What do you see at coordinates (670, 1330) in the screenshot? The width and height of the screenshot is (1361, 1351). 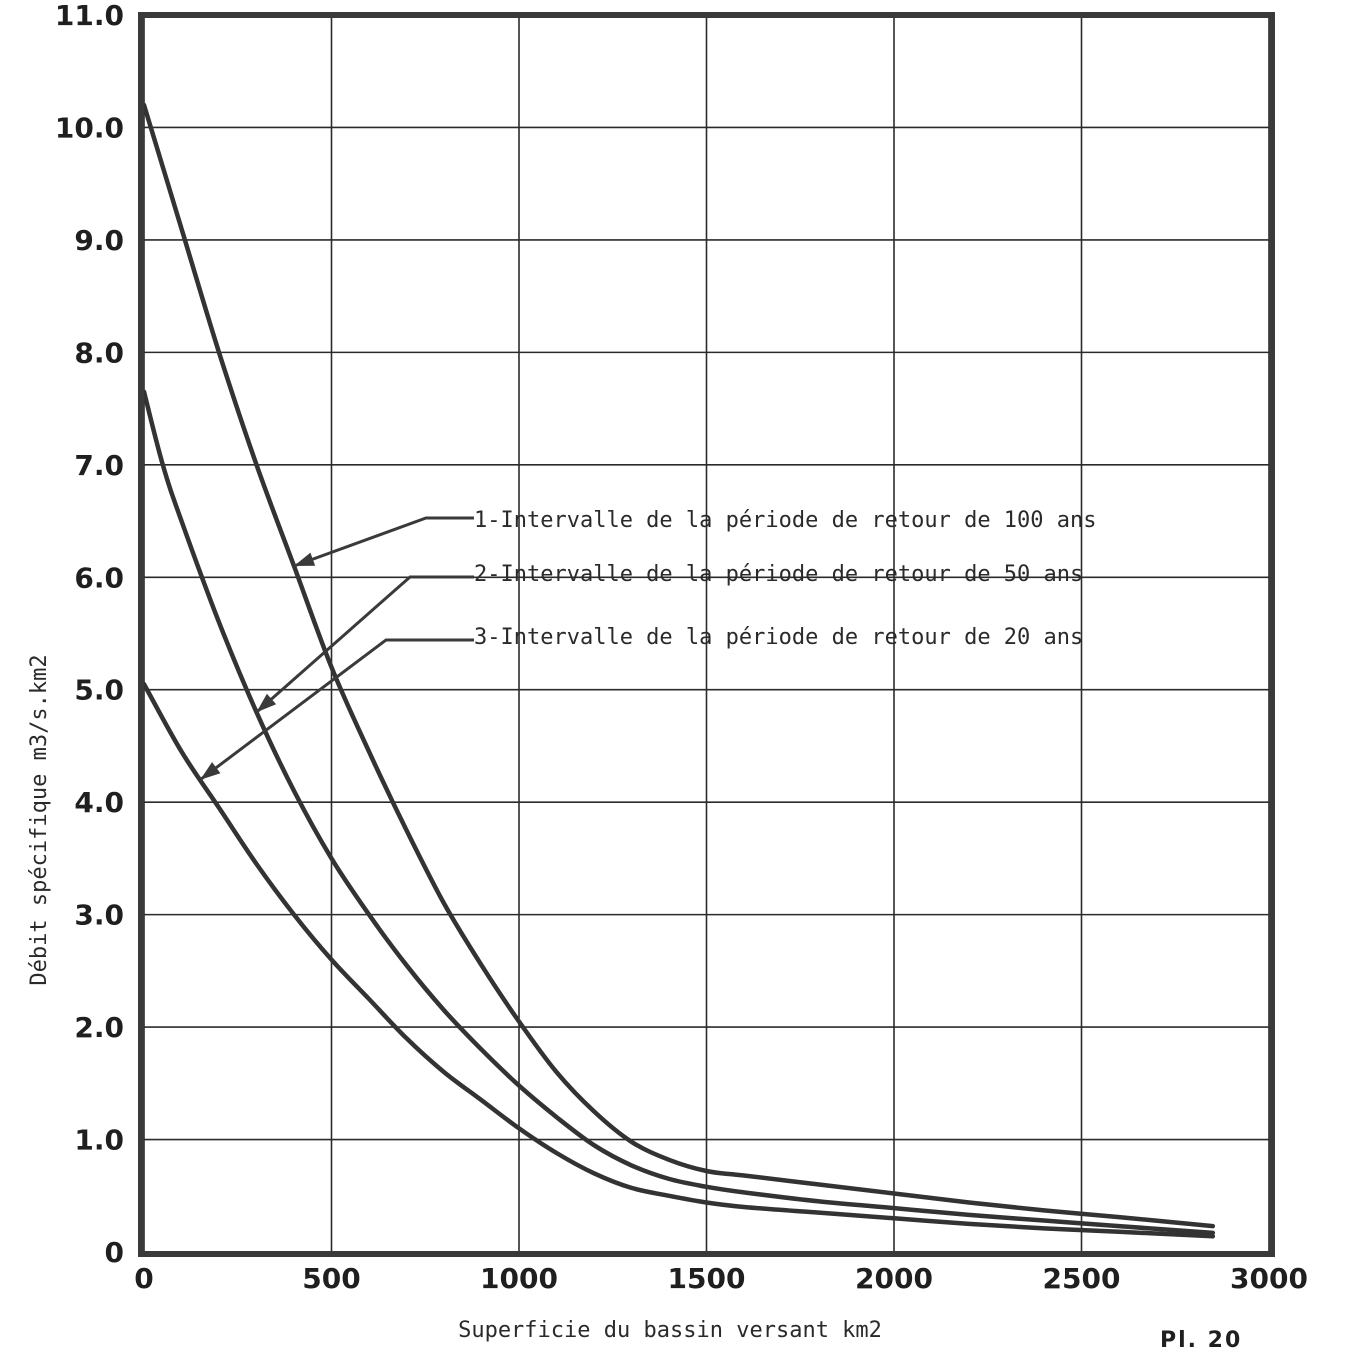 I see `x-axis-title: Superficie du bassin versant km2` at bounding box center [670, 1330].